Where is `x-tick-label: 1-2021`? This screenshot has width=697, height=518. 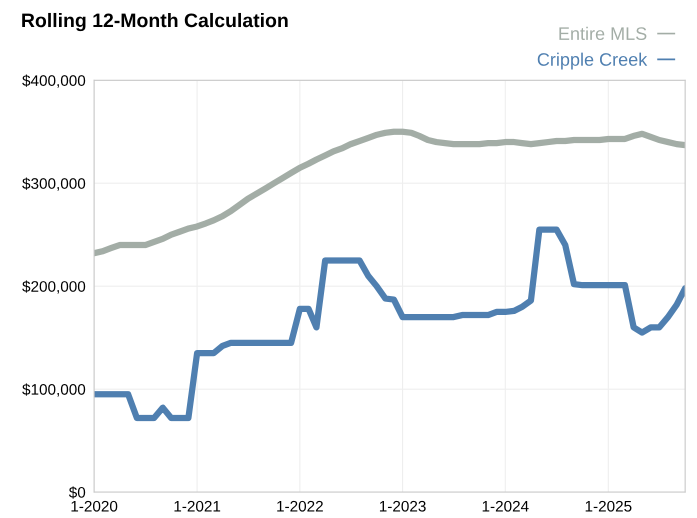
x-tick-label: 1-2021 is located at coordinates (197, 506).